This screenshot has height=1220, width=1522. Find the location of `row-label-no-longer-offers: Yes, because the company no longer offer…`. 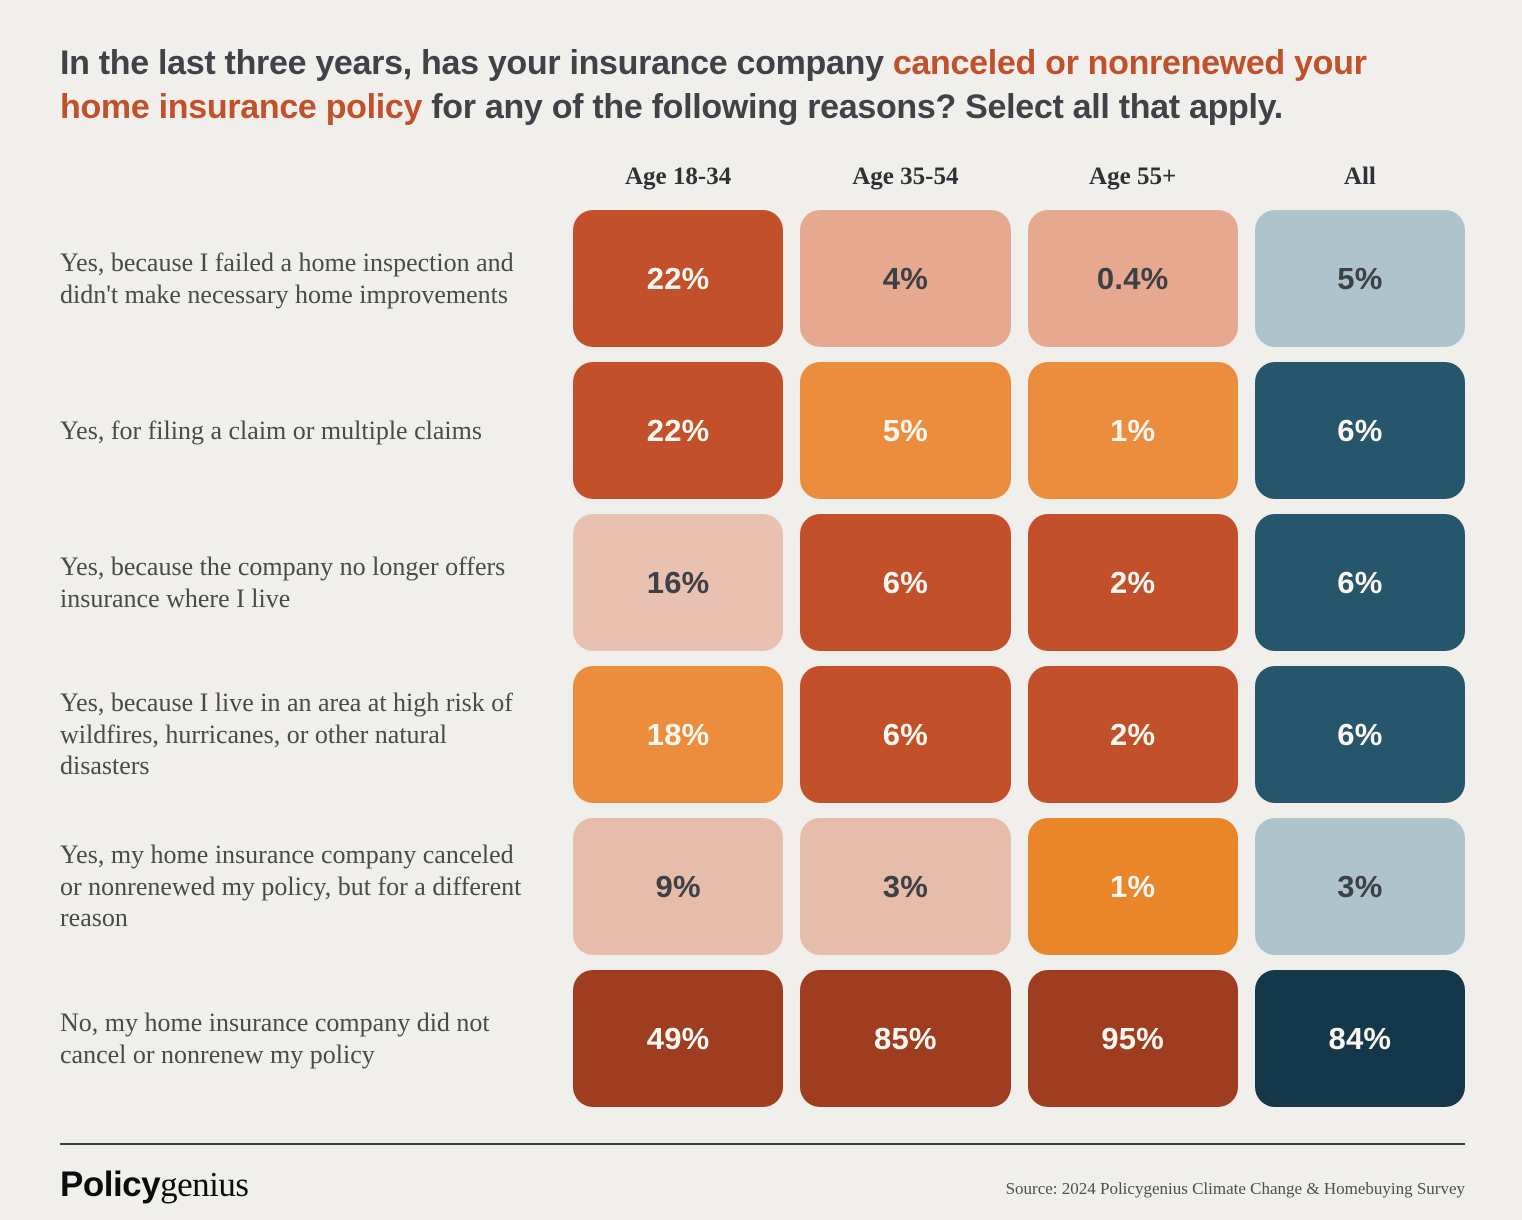

row-label-no-longer-offers: Yes, because the company no longer offer… is located at coordinates (283, 582).